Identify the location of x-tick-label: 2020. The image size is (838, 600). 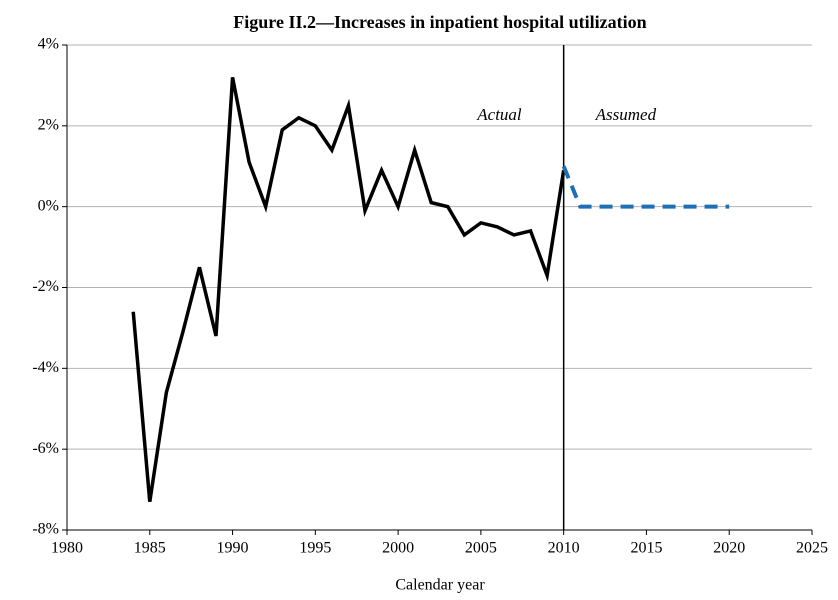
(729, 548).